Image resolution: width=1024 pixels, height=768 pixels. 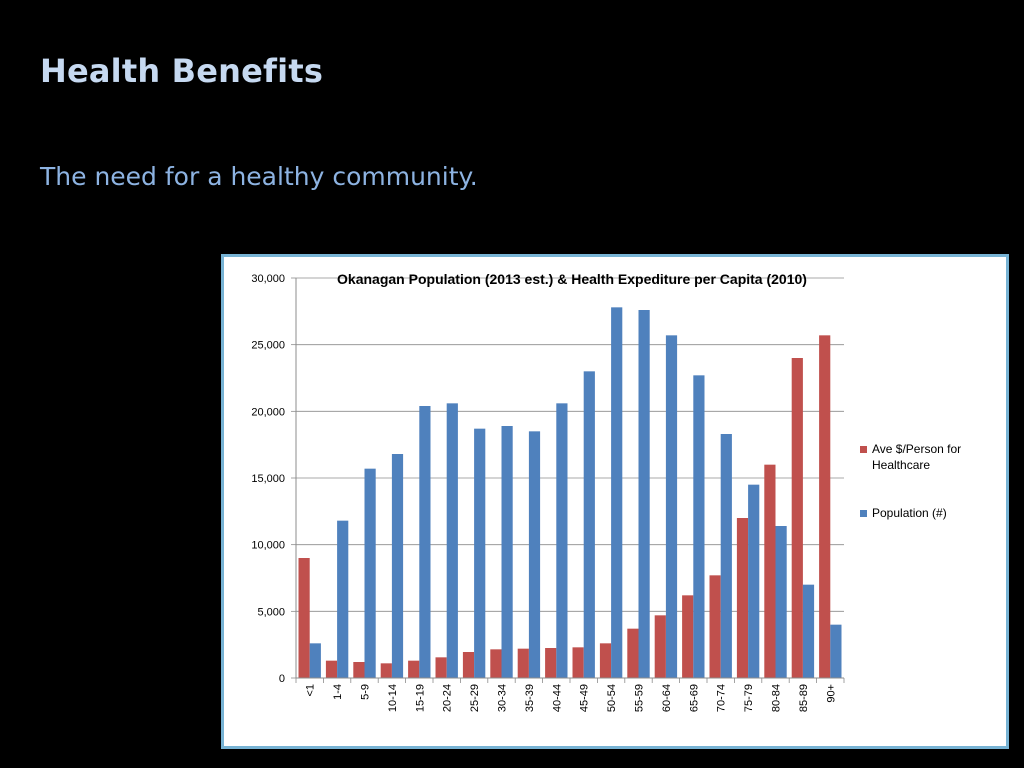 I want to click on x-tick-label: 55-59, so click(x=640, y=698).